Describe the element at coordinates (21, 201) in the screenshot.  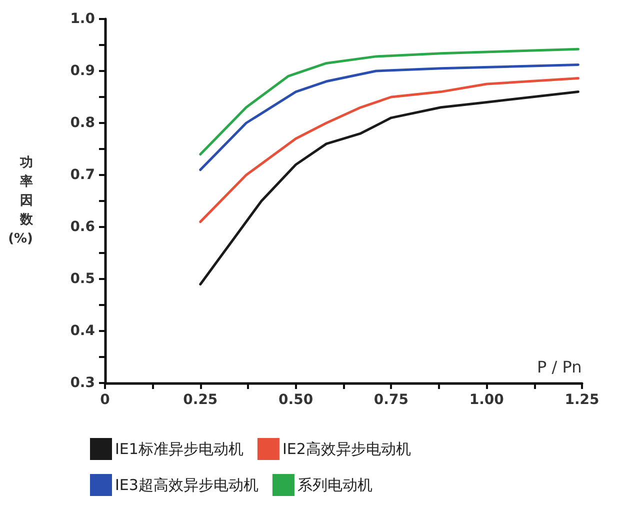
I see `y-axis-title: 功率因数(%)` at that location.